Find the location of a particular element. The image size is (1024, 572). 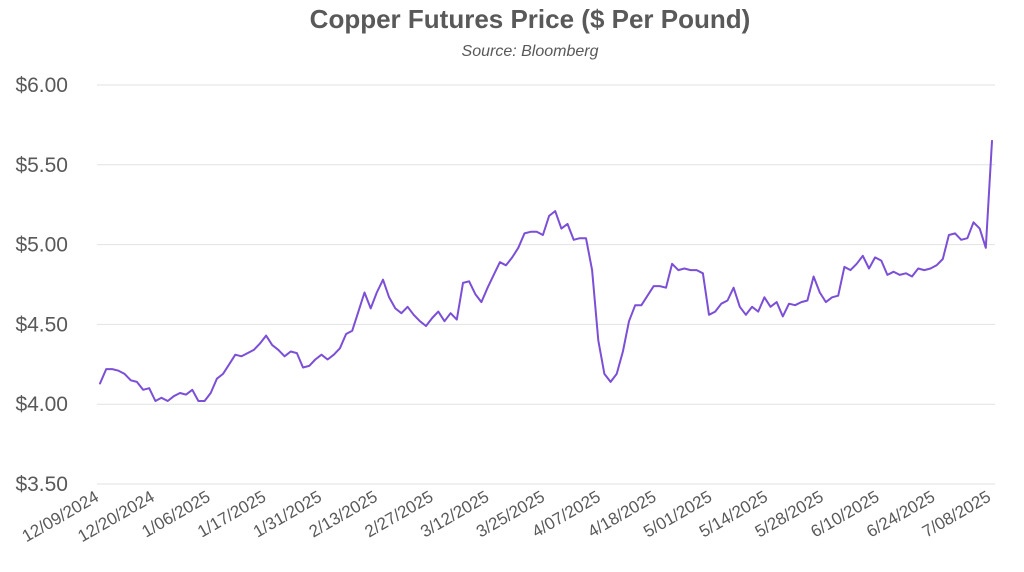

chart-subtitle: Source: Bloomberg is located at coordinates (530, 51).